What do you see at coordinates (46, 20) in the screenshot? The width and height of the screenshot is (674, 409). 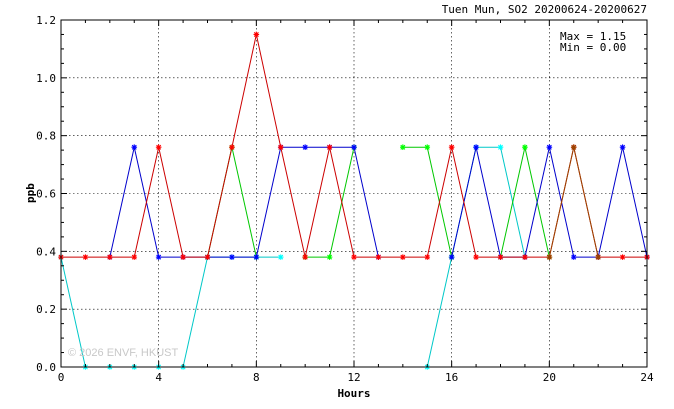 I see `y-tick-label: 1.2` at bounding box center [46, 20].